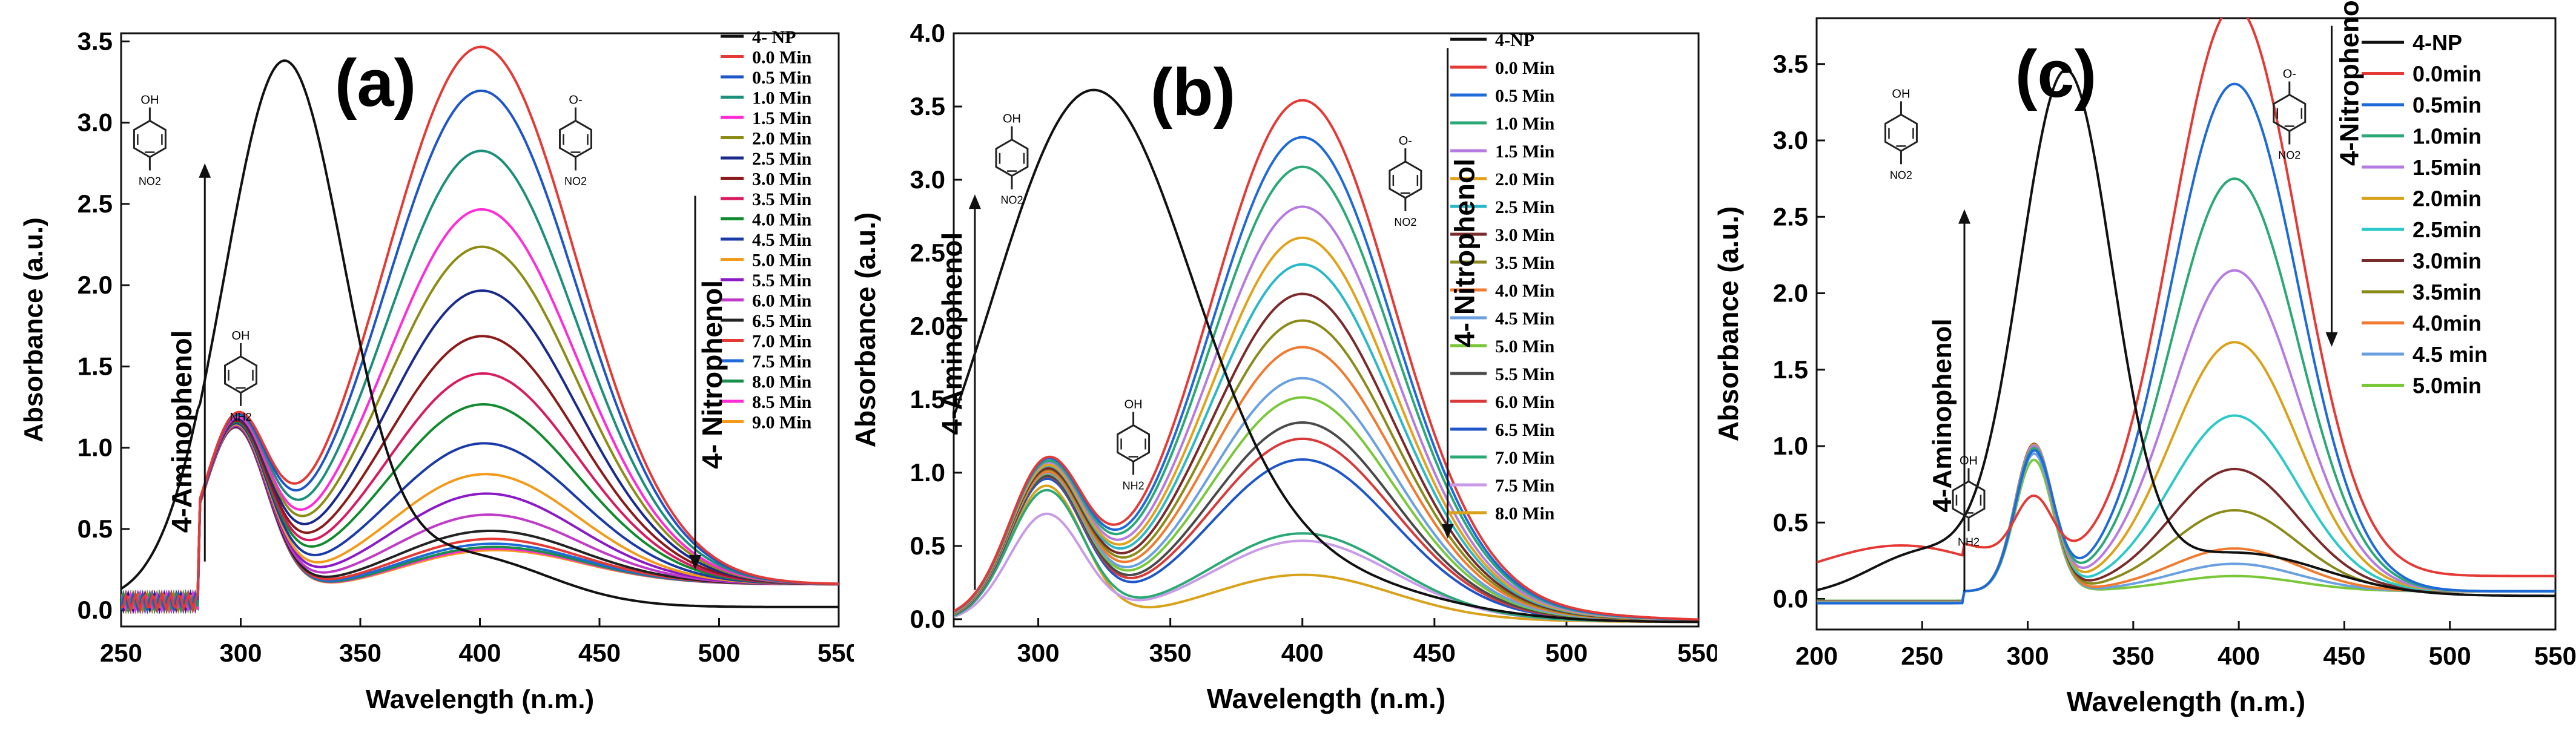  What do you see at coordinates (782, 402) in the screenshot?
I see `legend-label: 8.5 Min` at bounding box center [782, 402].